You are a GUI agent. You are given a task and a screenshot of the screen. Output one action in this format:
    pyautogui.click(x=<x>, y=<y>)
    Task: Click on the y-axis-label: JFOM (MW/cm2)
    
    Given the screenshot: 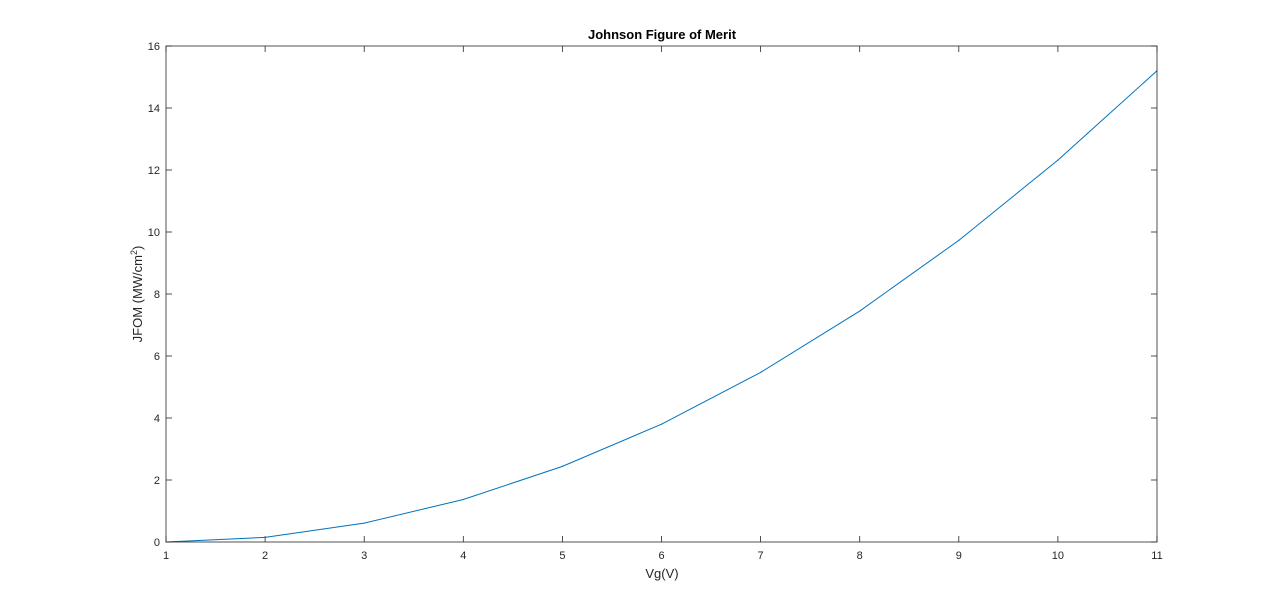 What is the action you would take?
    pyautogui.click(x=137, y=294)
    